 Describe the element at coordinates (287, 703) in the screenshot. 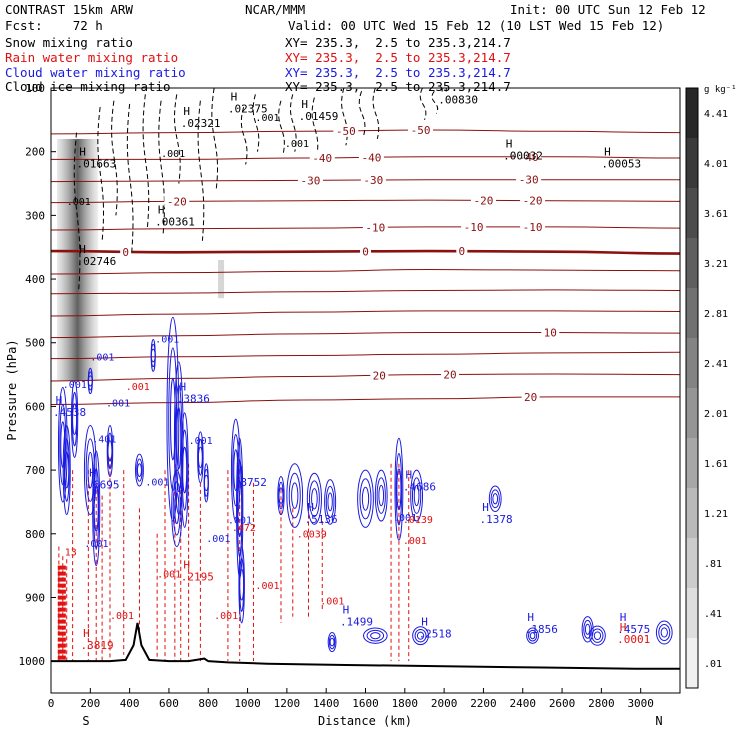

I see `x-tick-label: 1200` at that location.